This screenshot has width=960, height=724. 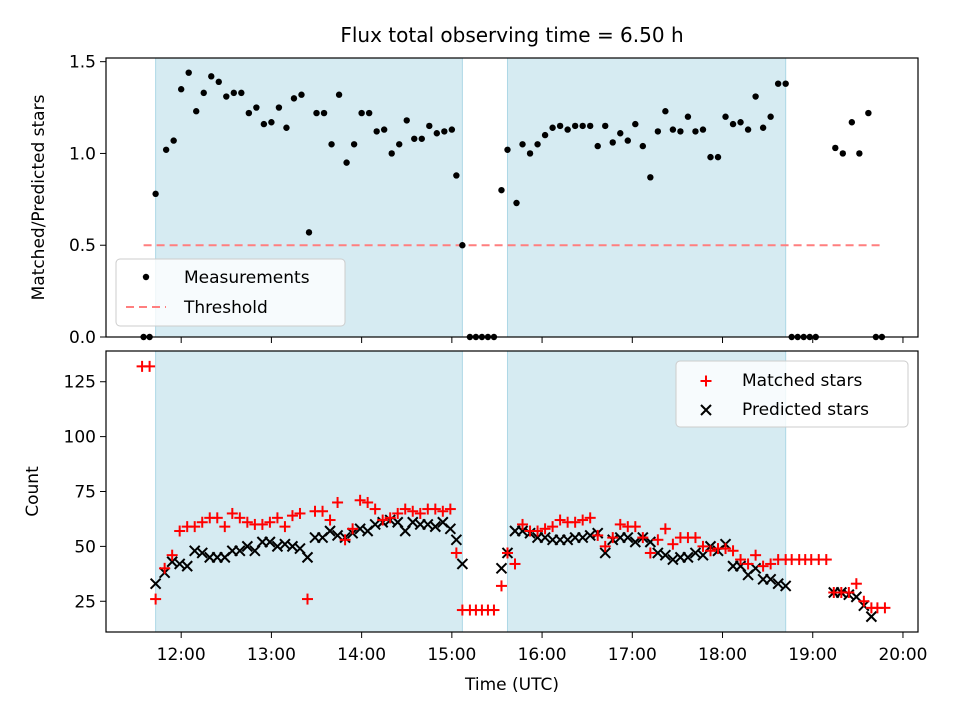 What do you see at coordinates (511, 35) in the screenshot?
I see `chart-title: Flux total observing time = 6.50 h` at bounding box center [511, 35].